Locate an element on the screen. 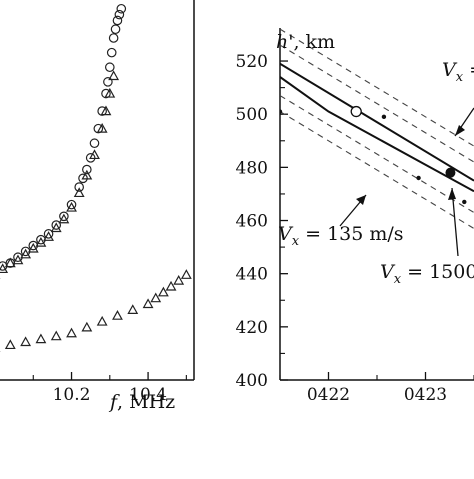 This screenshot has width=474, height=479. right-y-tick-label: 520 is located at coordinates (252, 62).